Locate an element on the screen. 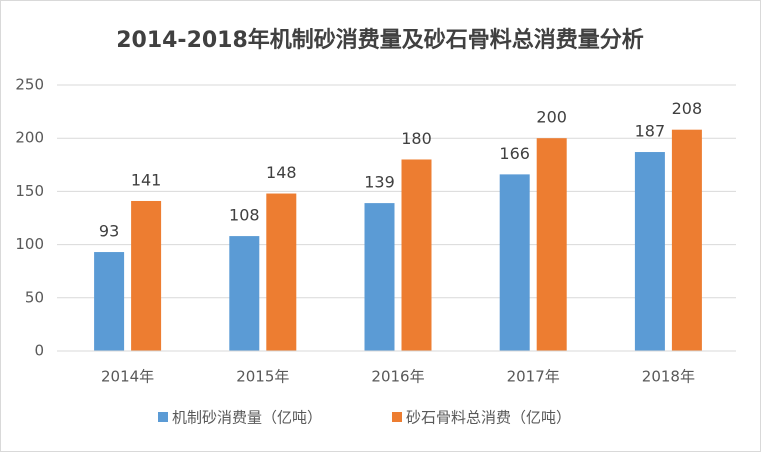  data-label: 139 is located at coordinates (379, 182).